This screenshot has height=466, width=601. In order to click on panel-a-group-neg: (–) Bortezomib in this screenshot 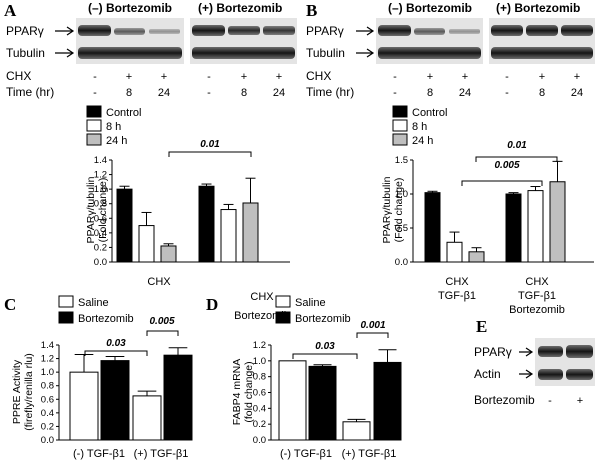, I will do `click(130, 8)`.